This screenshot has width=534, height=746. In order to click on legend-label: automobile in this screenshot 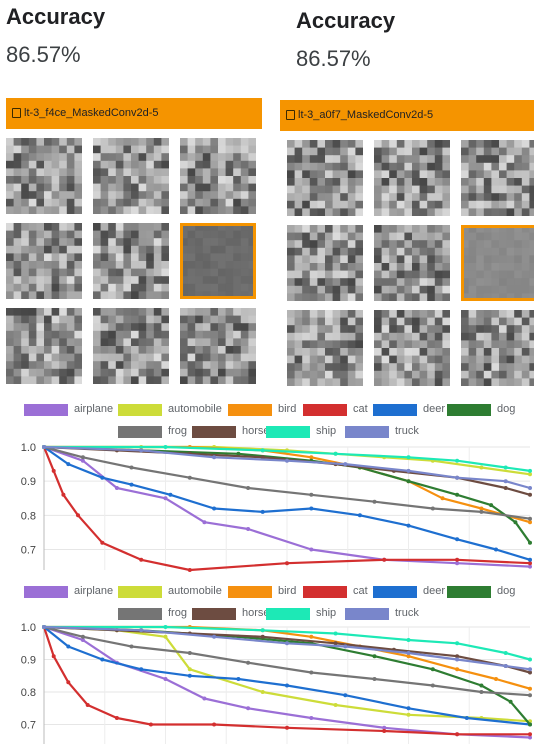, I will do `click(195, 591)`.